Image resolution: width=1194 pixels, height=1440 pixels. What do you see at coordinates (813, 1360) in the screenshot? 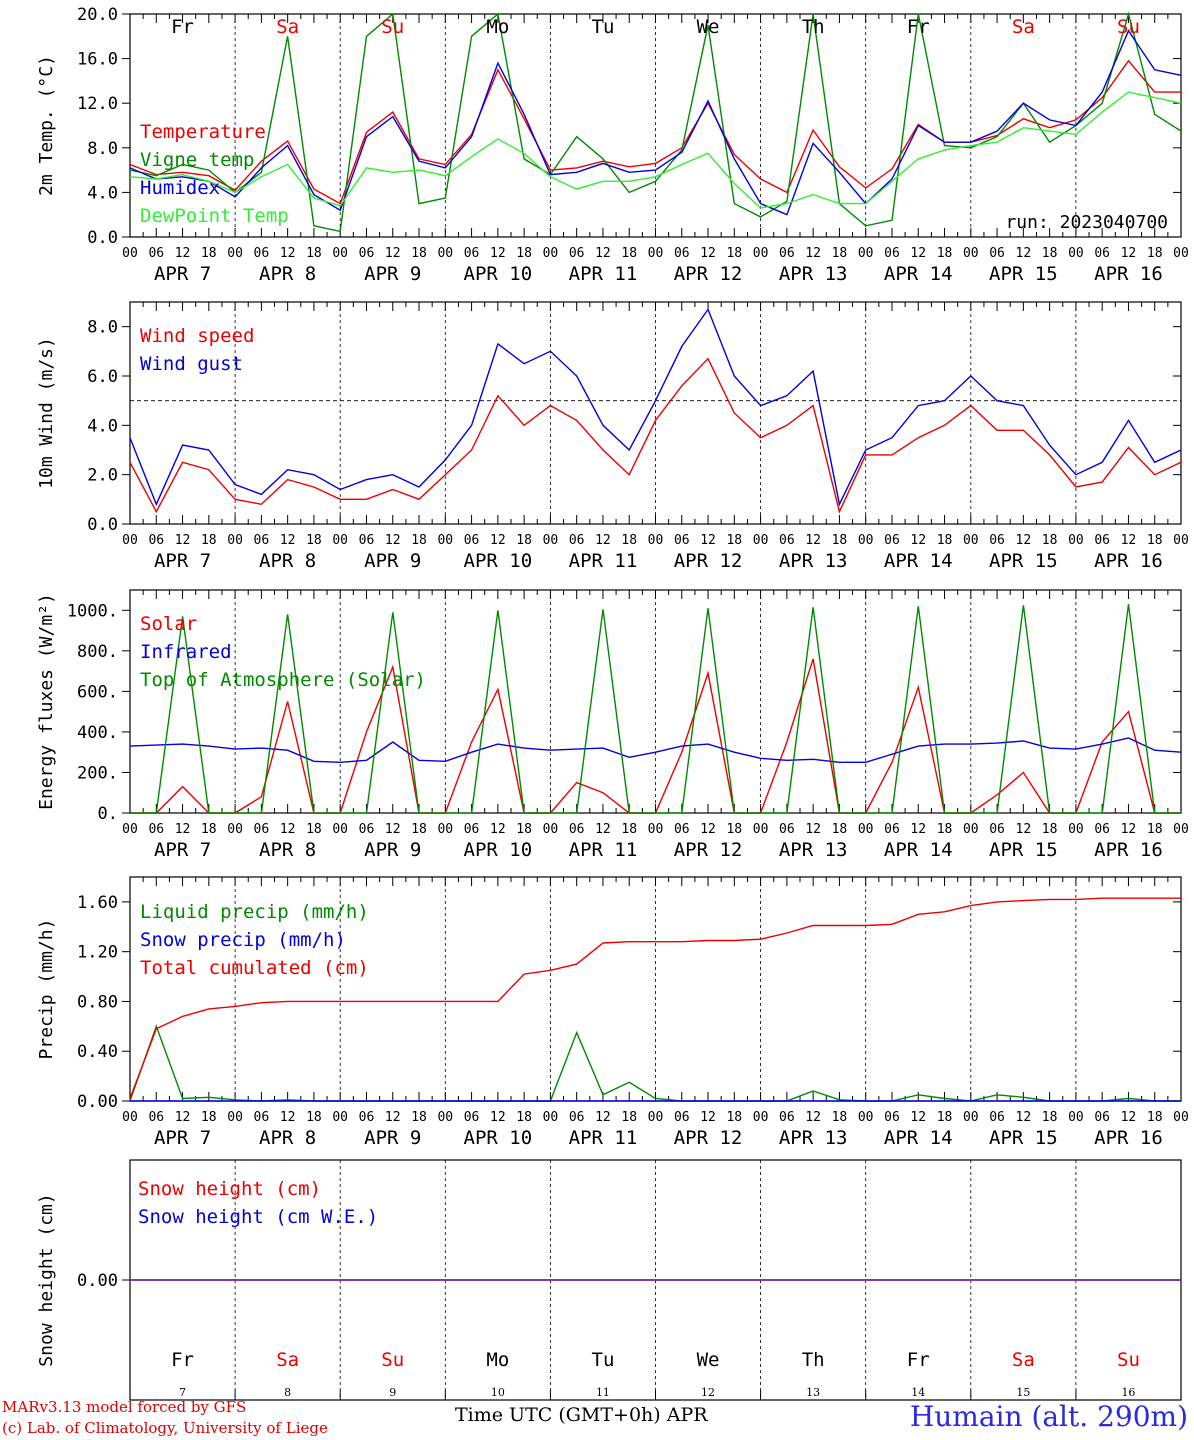
I see `weekday-label: Th` at bounding box center [813, 1360].